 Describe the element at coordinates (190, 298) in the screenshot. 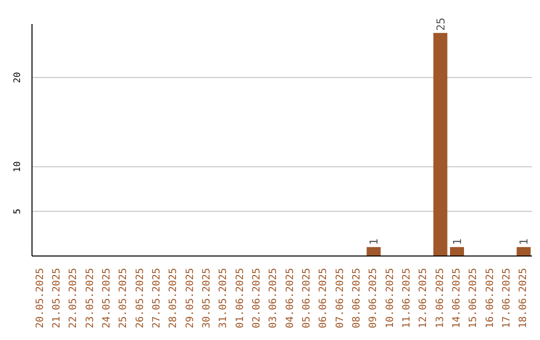

I see `x-tick-label: 29.05.2025` at that location.